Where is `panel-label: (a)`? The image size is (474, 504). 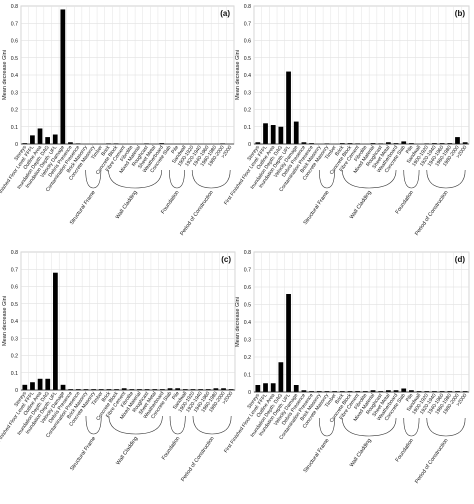 panel-label: (a) is located at coordinates (225, 13).